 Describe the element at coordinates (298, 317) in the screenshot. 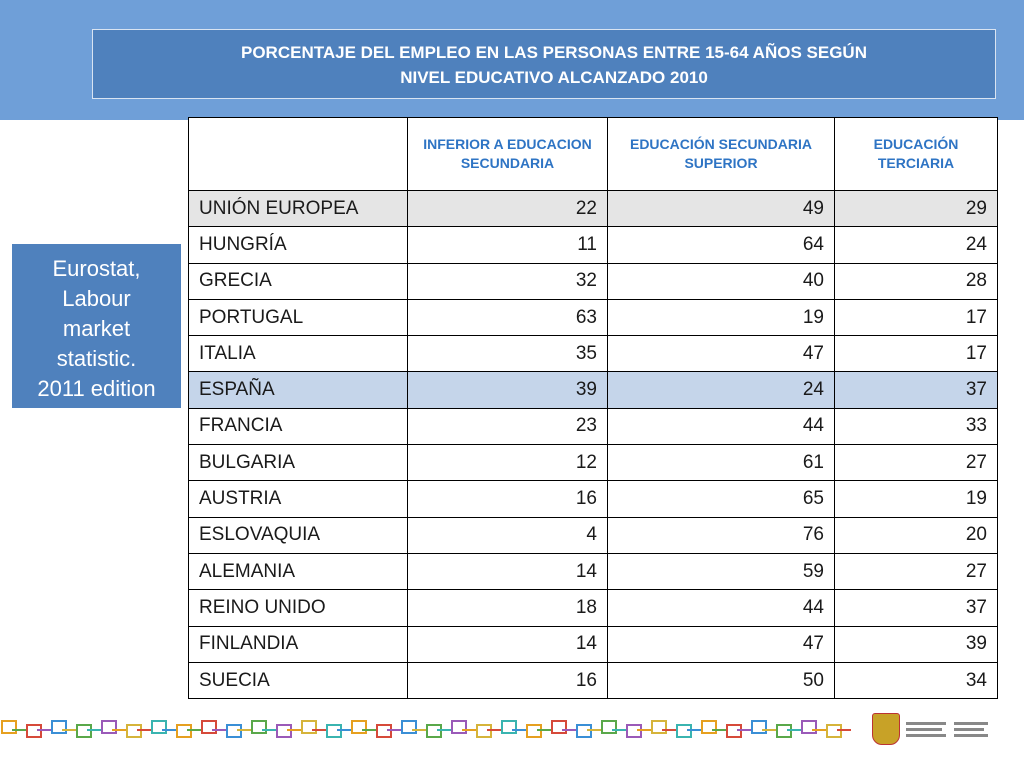

I see `country-cell: PORTUGAL` at that location.